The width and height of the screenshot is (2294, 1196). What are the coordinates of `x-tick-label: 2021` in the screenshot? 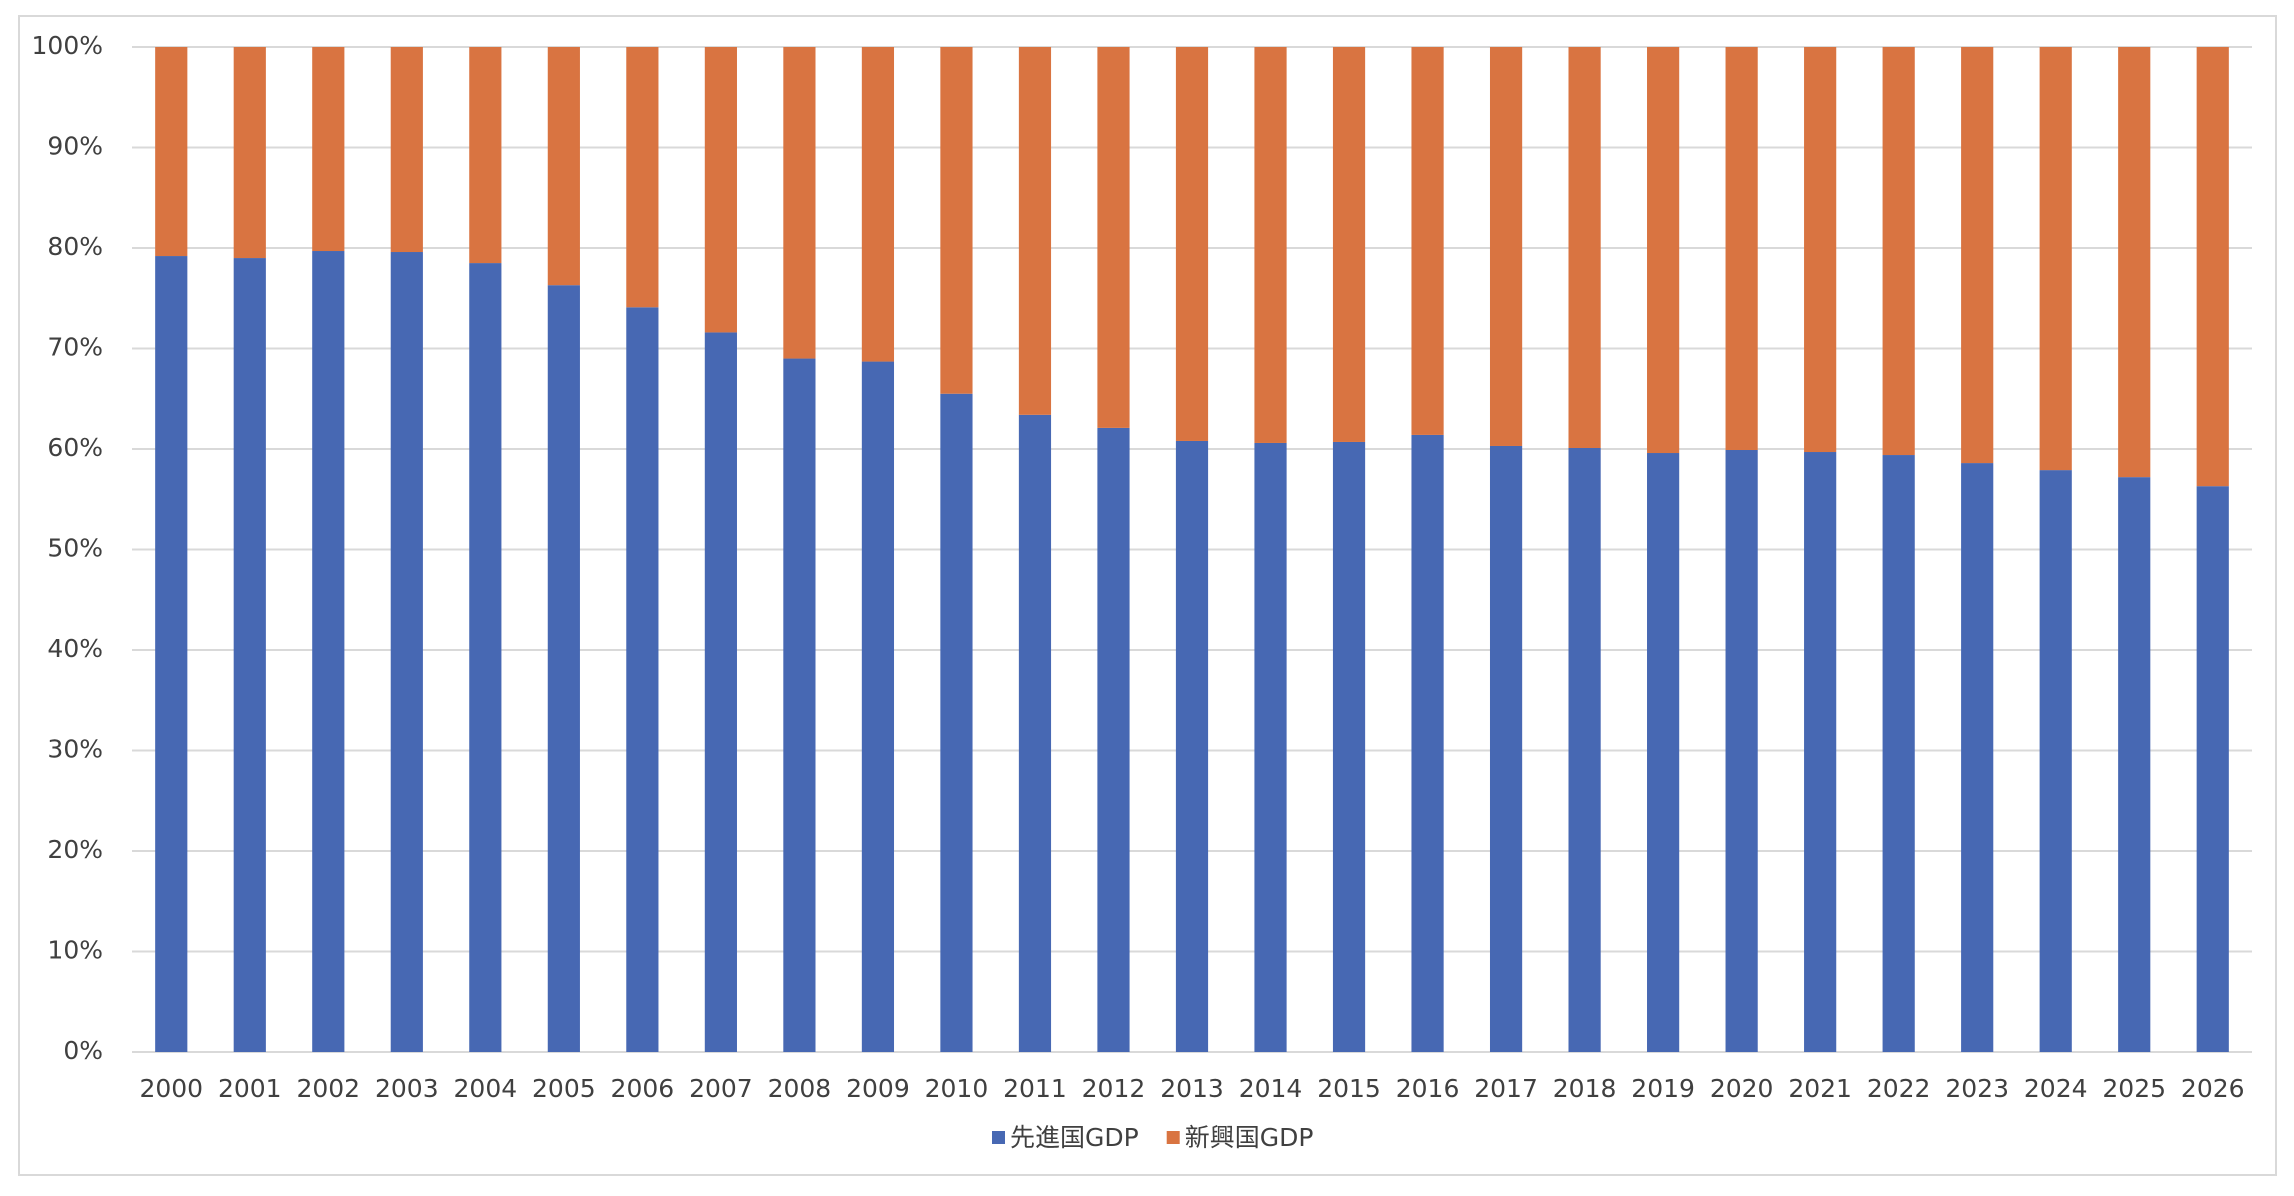 It's located at (1820, 1088).